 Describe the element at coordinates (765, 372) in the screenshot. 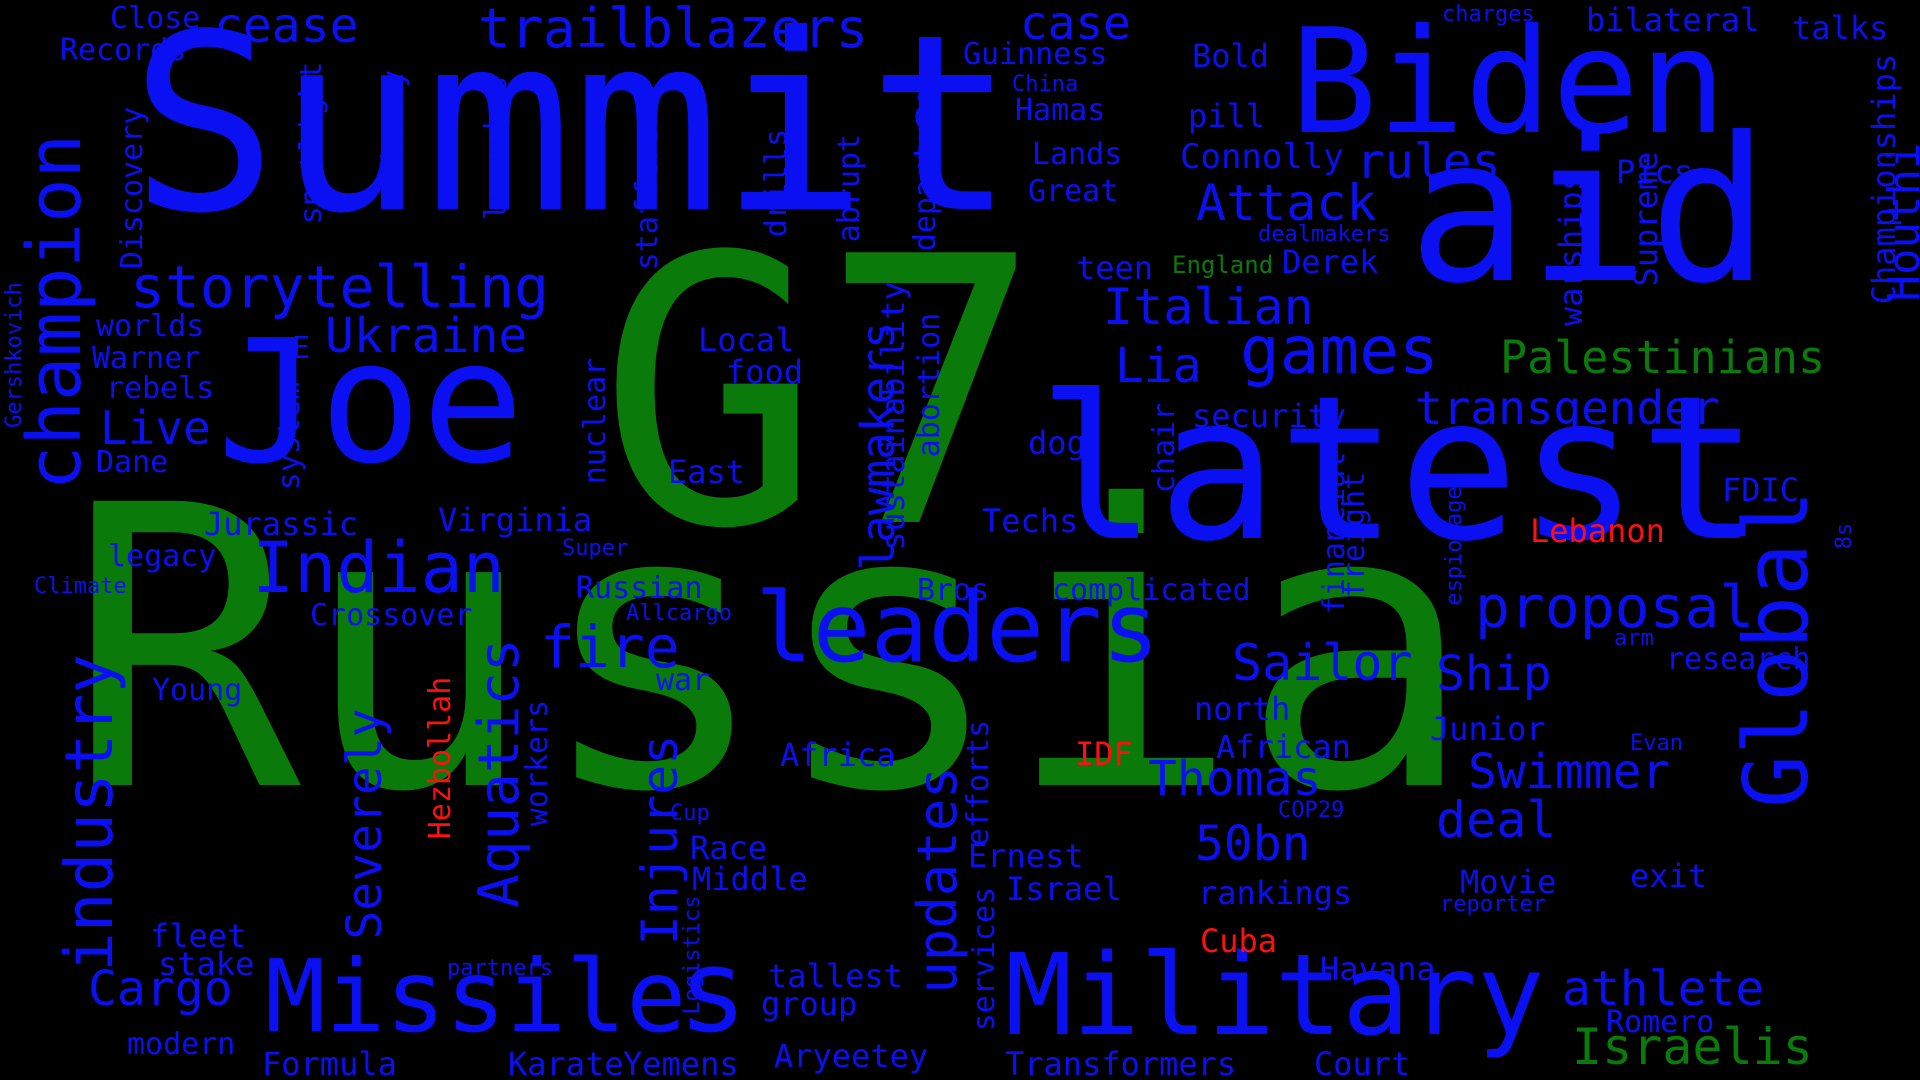

I see `word-food: food` at that location.